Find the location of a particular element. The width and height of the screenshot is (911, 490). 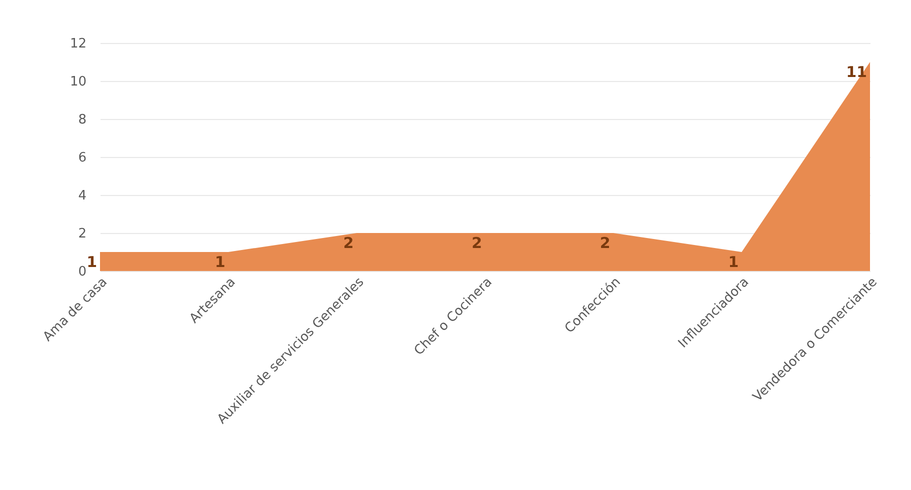

y-tick-label: 10 is located at coordinates (78, 82).